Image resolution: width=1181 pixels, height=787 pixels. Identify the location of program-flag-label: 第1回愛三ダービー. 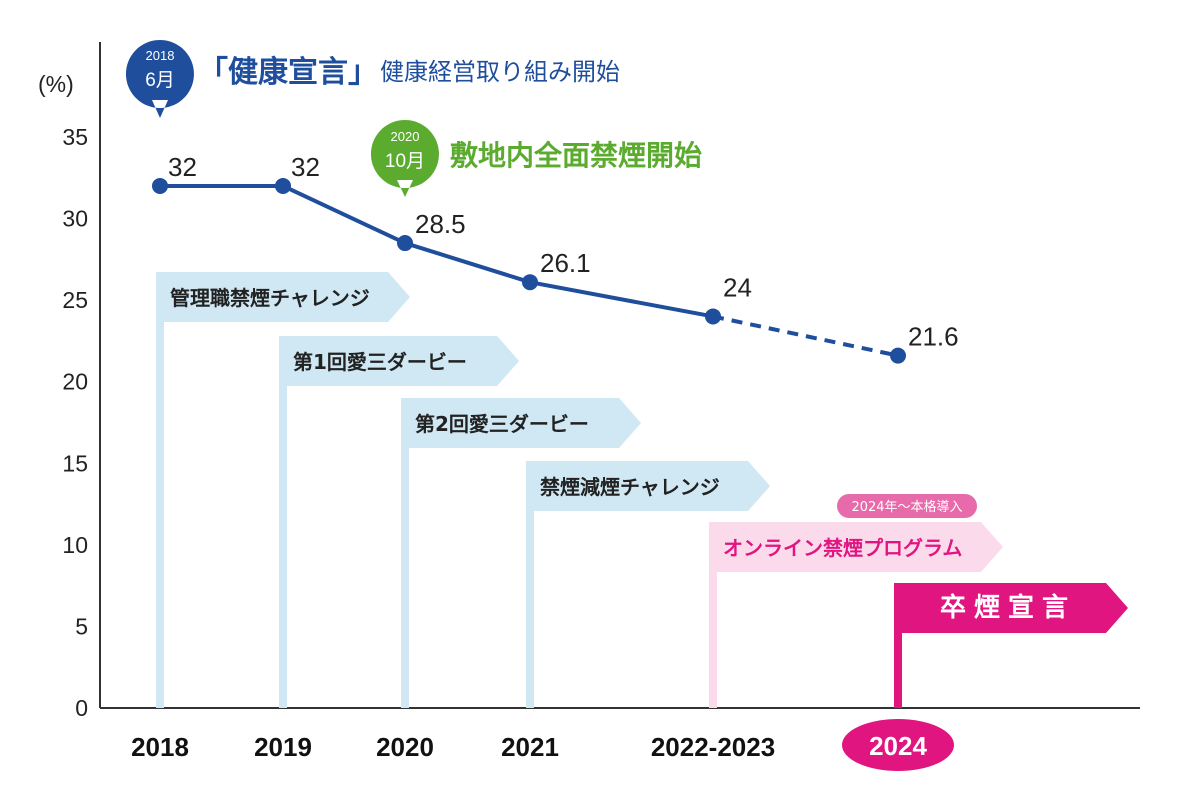
(380, 362).